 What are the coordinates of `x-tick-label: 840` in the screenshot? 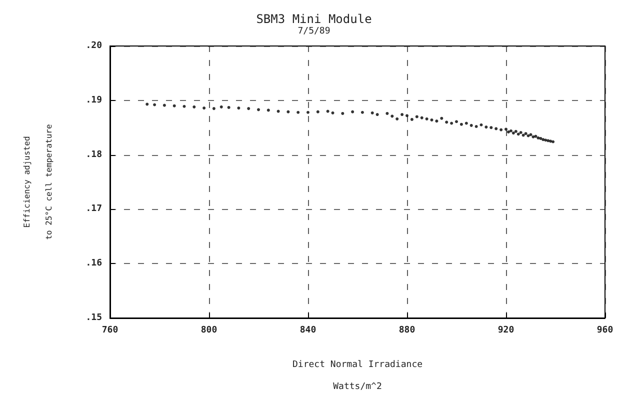 It's located at (308, 331).